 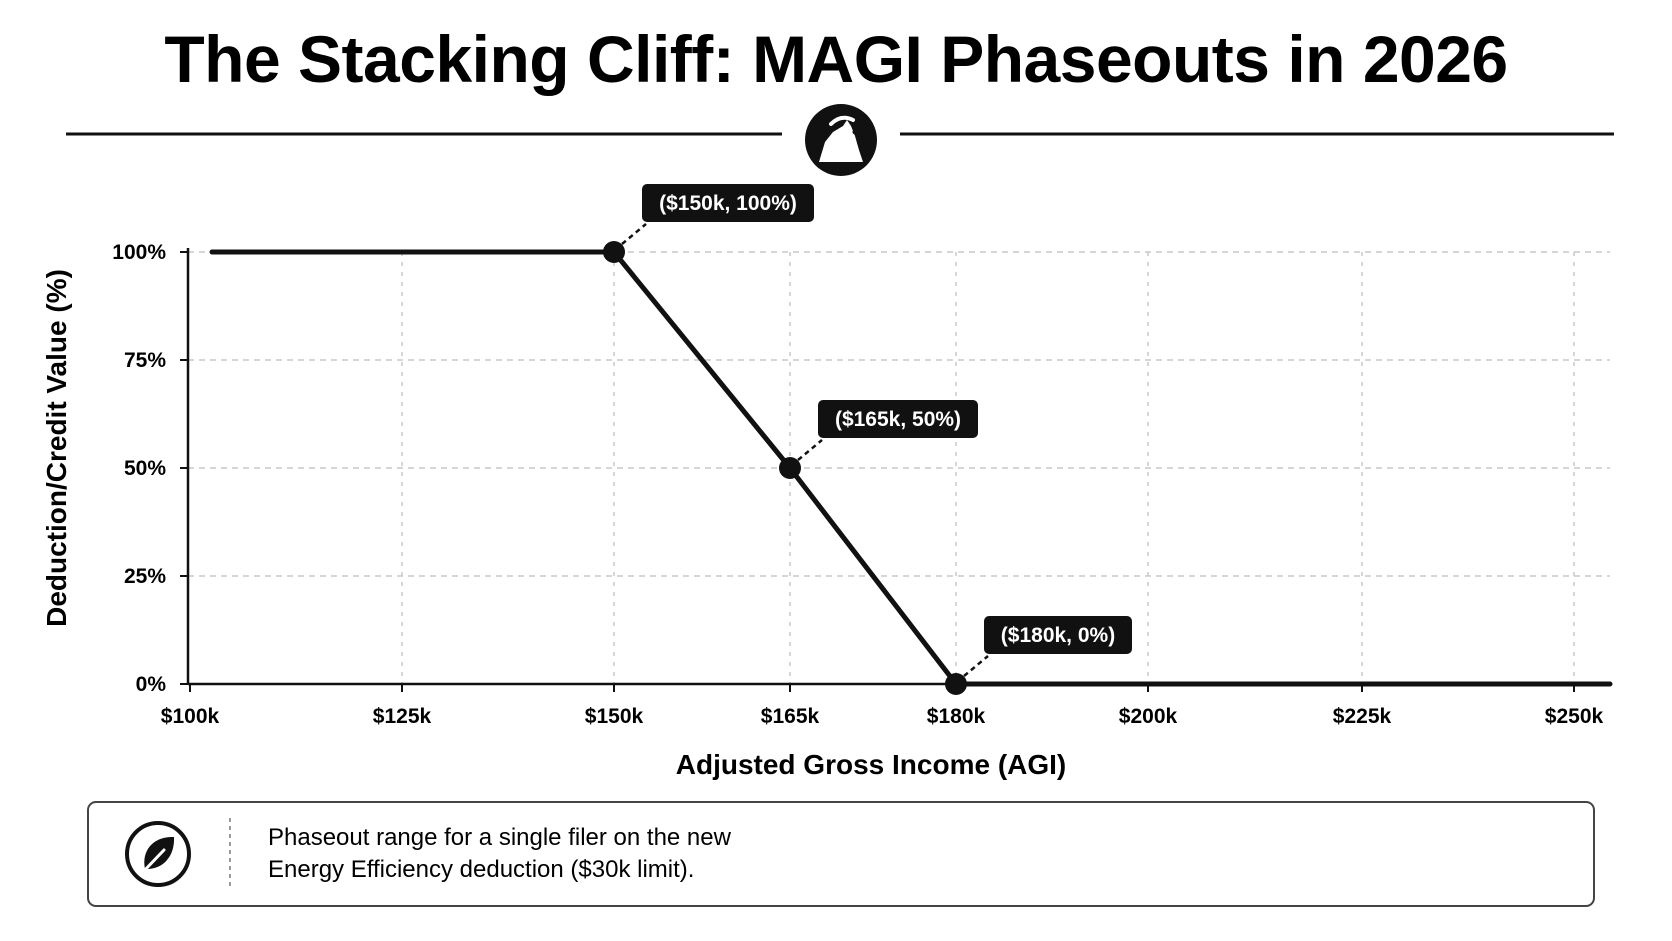 I want to click on x-tick-label: $250k, so click(x=1574, y=716).